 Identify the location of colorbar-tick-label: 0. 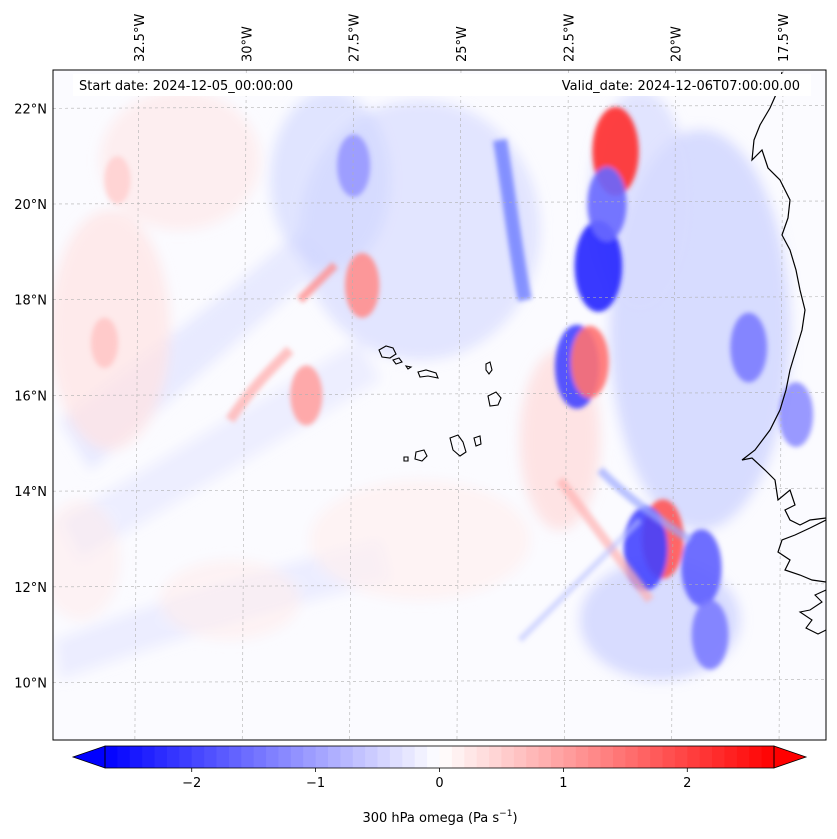
(439, 783).